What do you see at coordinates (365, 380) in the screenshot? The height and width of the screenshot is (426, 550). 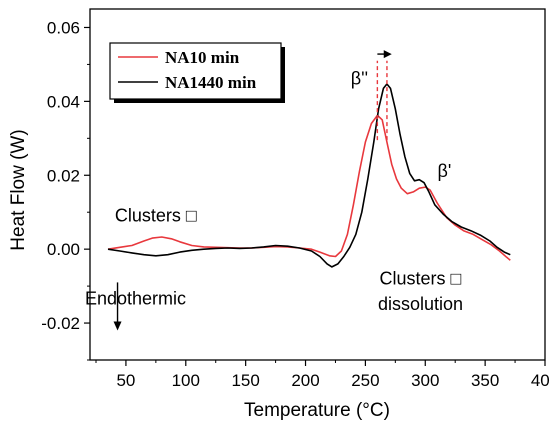 I see `x-tick-label: 250` at bounding box center [365, 380].